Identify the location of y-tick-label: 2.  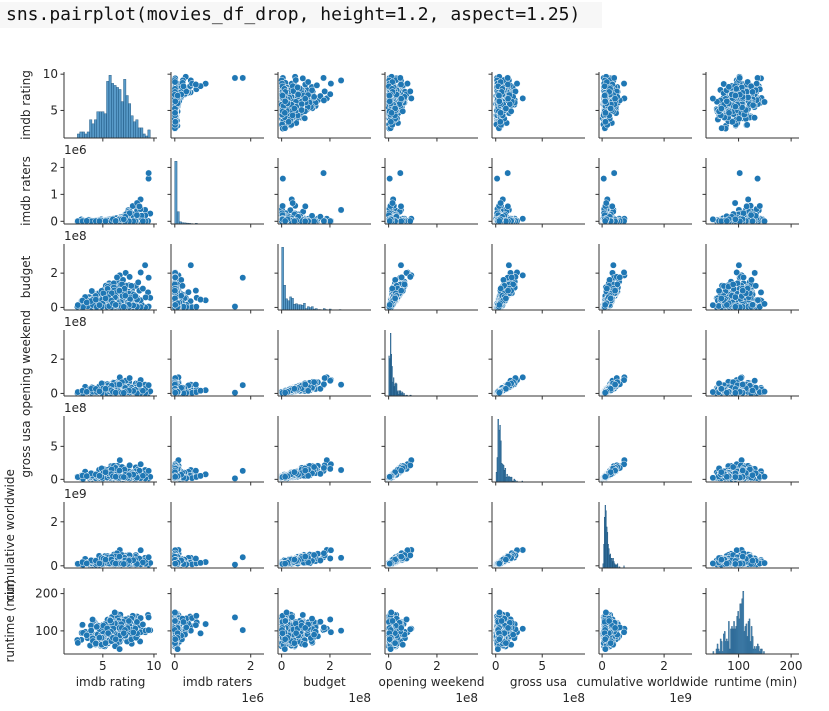
(54, 167).